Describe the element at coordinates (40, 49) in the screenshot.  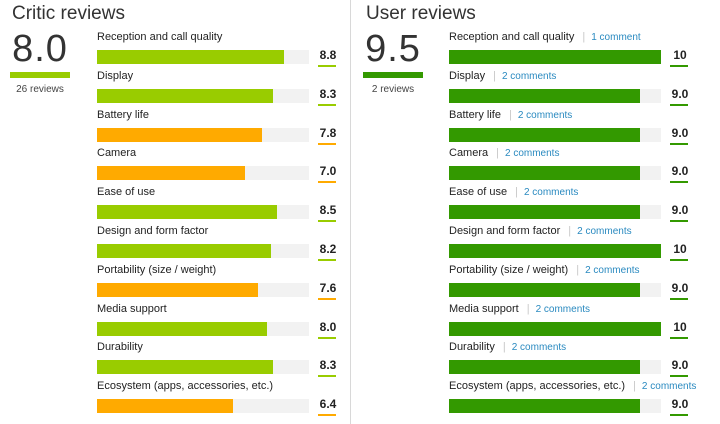
I see `critic-score: 8.0` at that location.